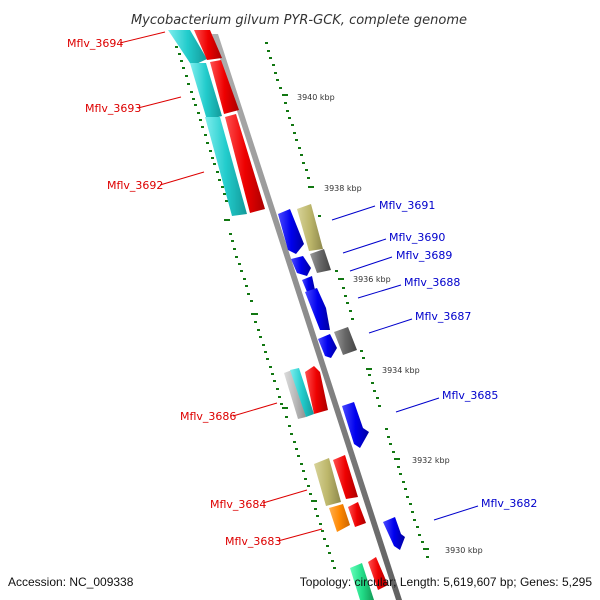 The width and height of the screenshot is (600, 600). I want to click on scale-label: 3938 kbp, so click(343, 188).